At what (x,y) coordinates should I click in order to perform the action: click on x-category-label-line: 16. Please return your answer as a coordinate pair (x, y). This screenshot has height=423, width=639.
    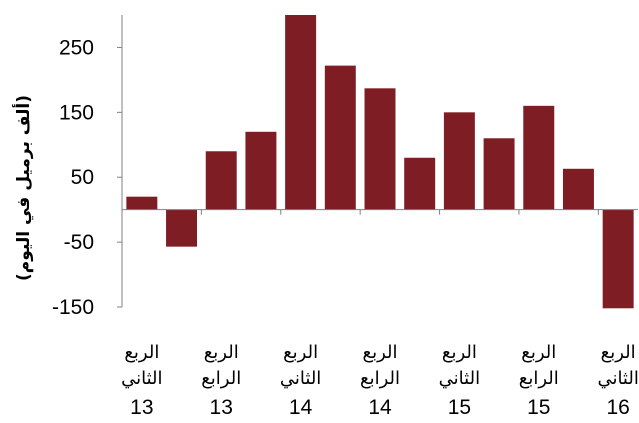
    Looking at the image, I should click on (617, 407).